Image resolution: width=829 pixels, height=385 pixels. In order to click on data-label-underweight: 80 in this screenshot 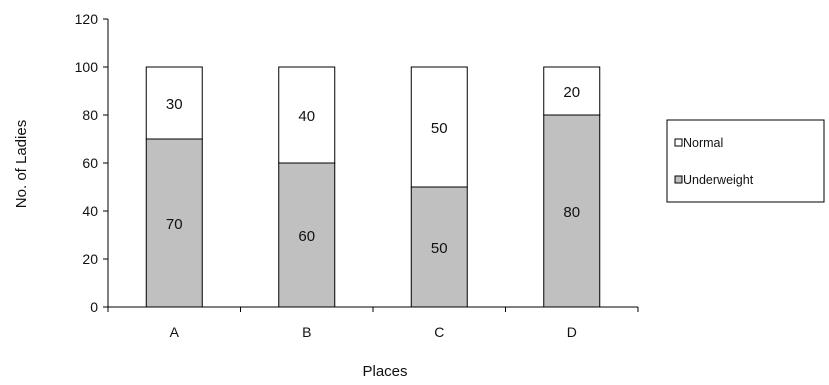, I will do `click(571, 212)`.